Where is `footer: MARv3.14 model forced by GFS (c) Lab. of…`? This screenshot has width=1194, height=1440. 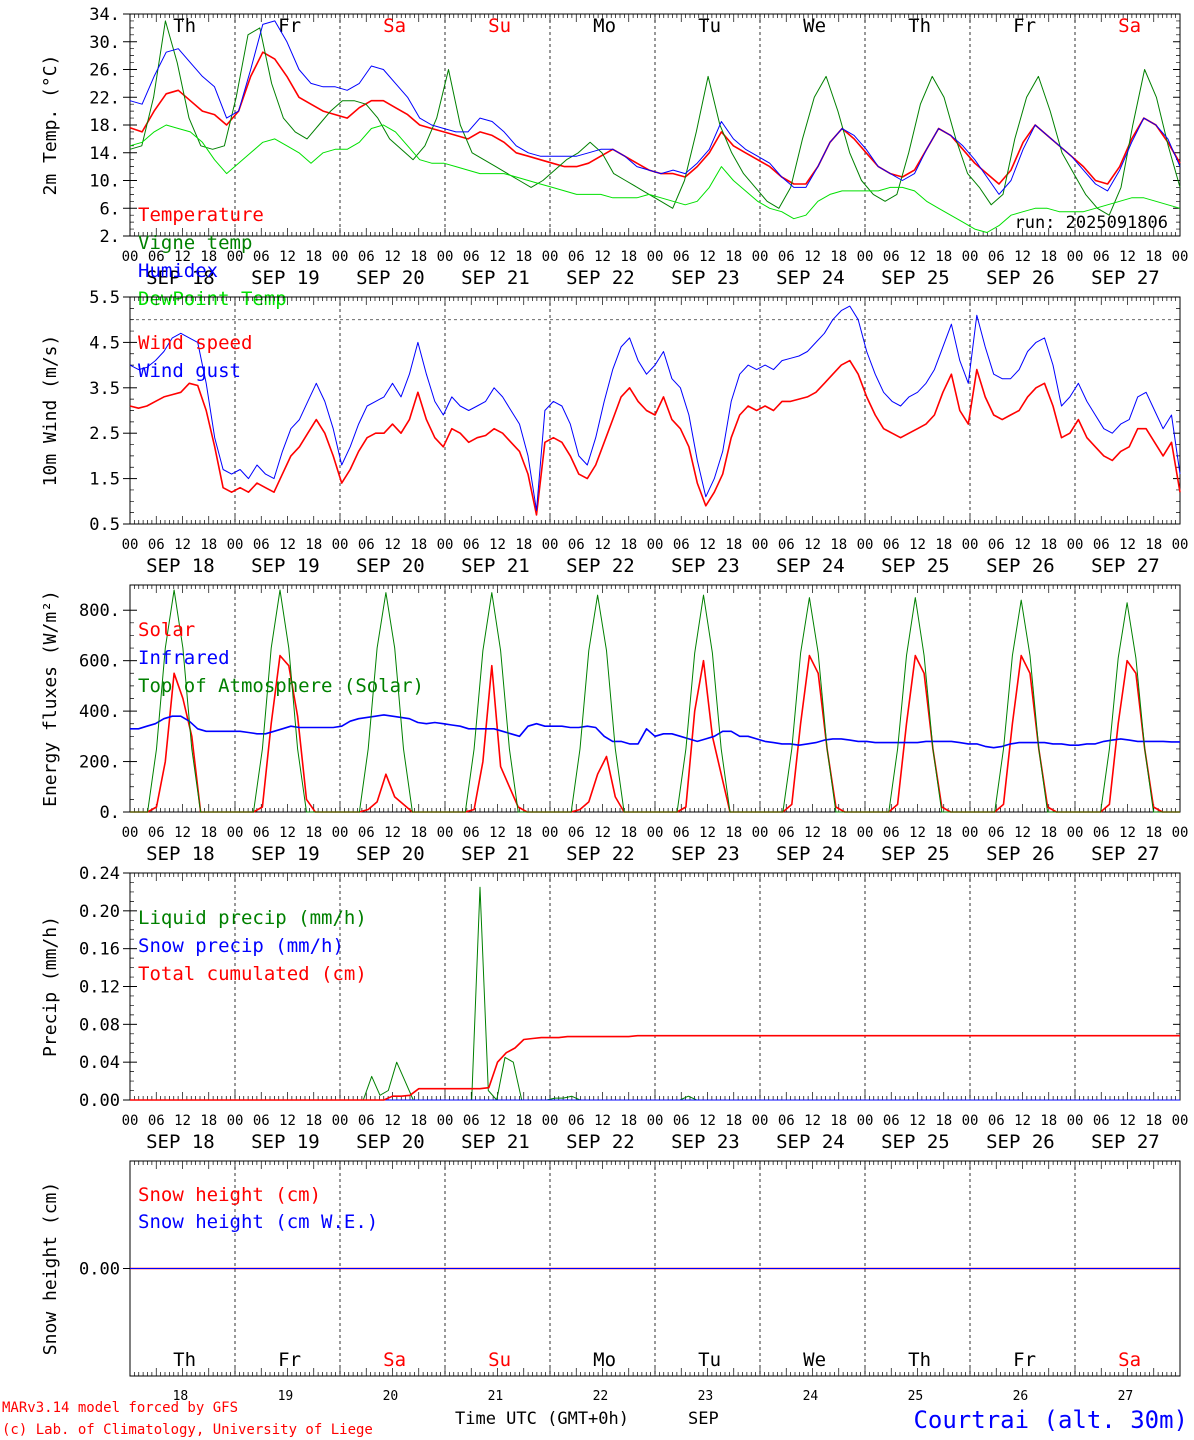
footer: MARv3.14 model forced by GFS (c) Lab. of… is located at coordinates (595, 1419).